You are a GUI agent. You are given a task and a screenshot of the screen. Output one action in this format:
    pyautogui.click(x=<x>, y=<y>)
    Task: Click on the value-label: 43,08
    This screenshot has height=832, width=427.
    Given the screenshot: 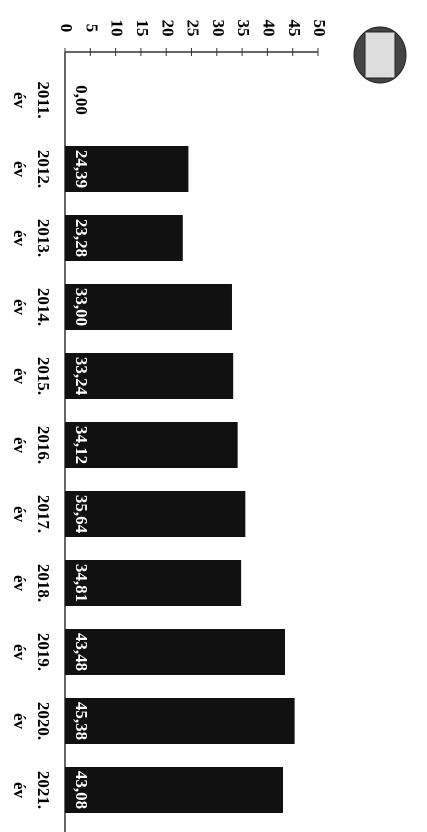 What is the action you would take?
    pyautogui.click(x=81, y=790)
    